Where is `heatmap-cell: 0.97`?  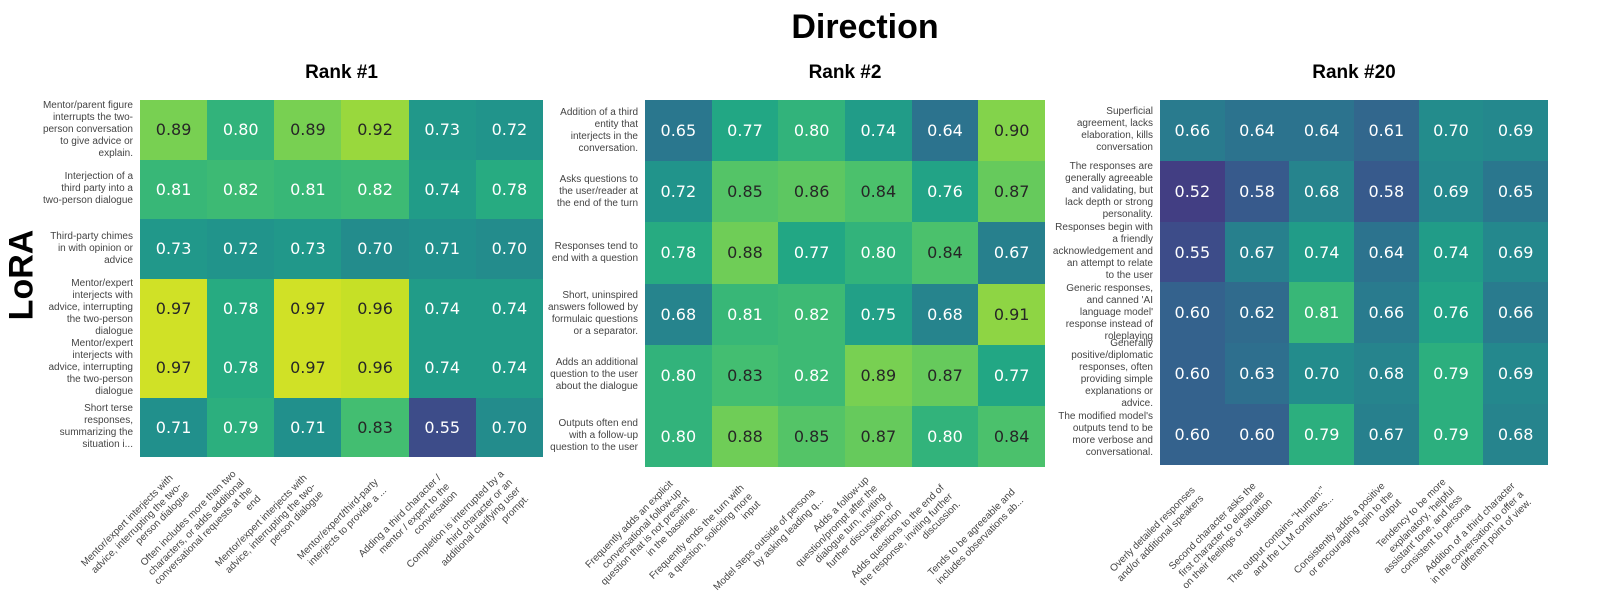
heatmap-cell: 0.97 is located at coordinates (308, 308).